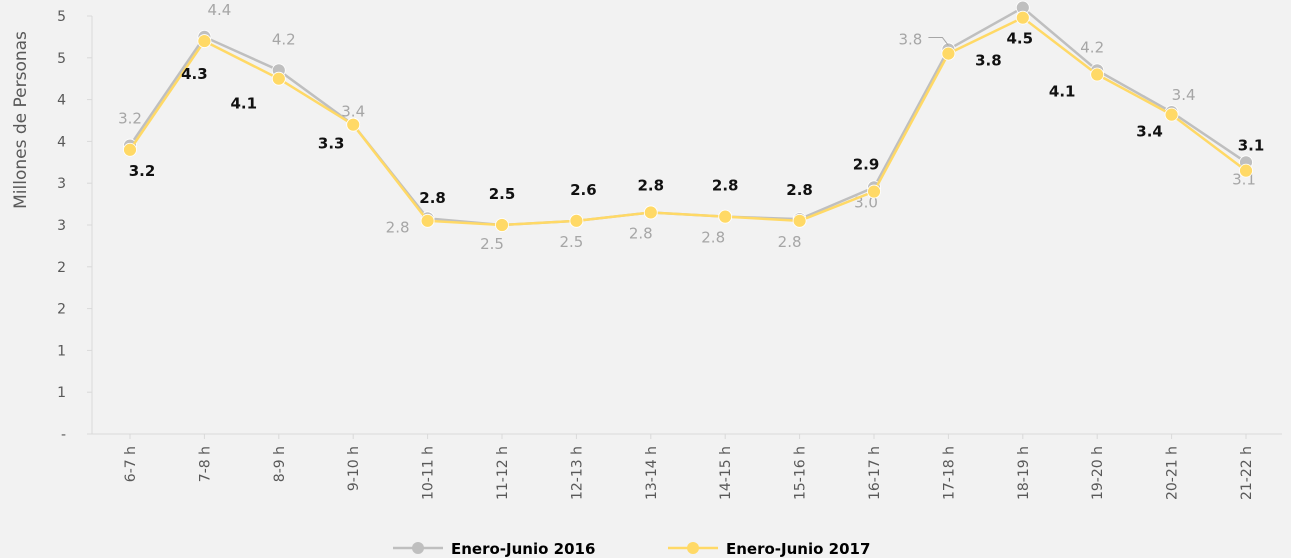 Image resolution: width=1291 pixels, height=558 pixels. I want to click on legend-item-2017: Enero-Junio 2017, so click(769, 549).